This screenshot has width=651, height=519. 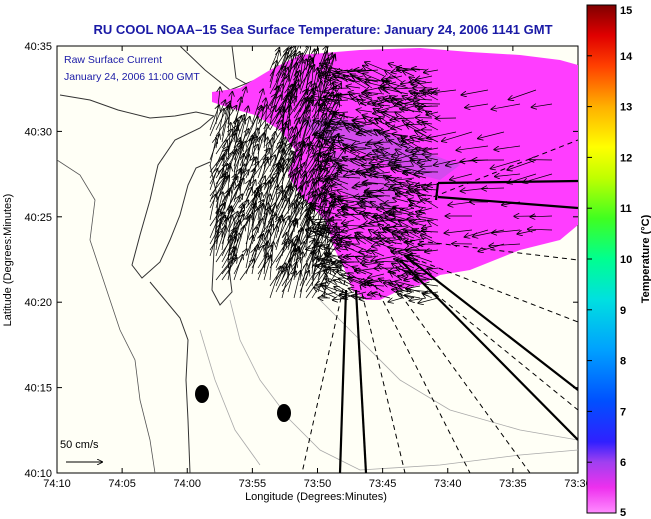 What do you see at coordinates (513, 484) in the screenshot?
I see `x-tick-label: 73:35` at bounding box center [513, 484].